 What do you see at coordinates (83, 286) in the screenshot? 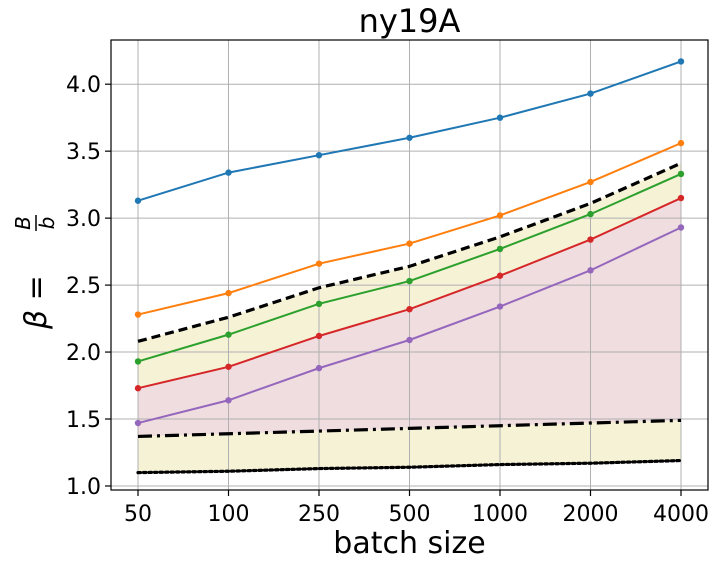
I see `y-tick-label: 2.5` at bounding box center [83, 286].